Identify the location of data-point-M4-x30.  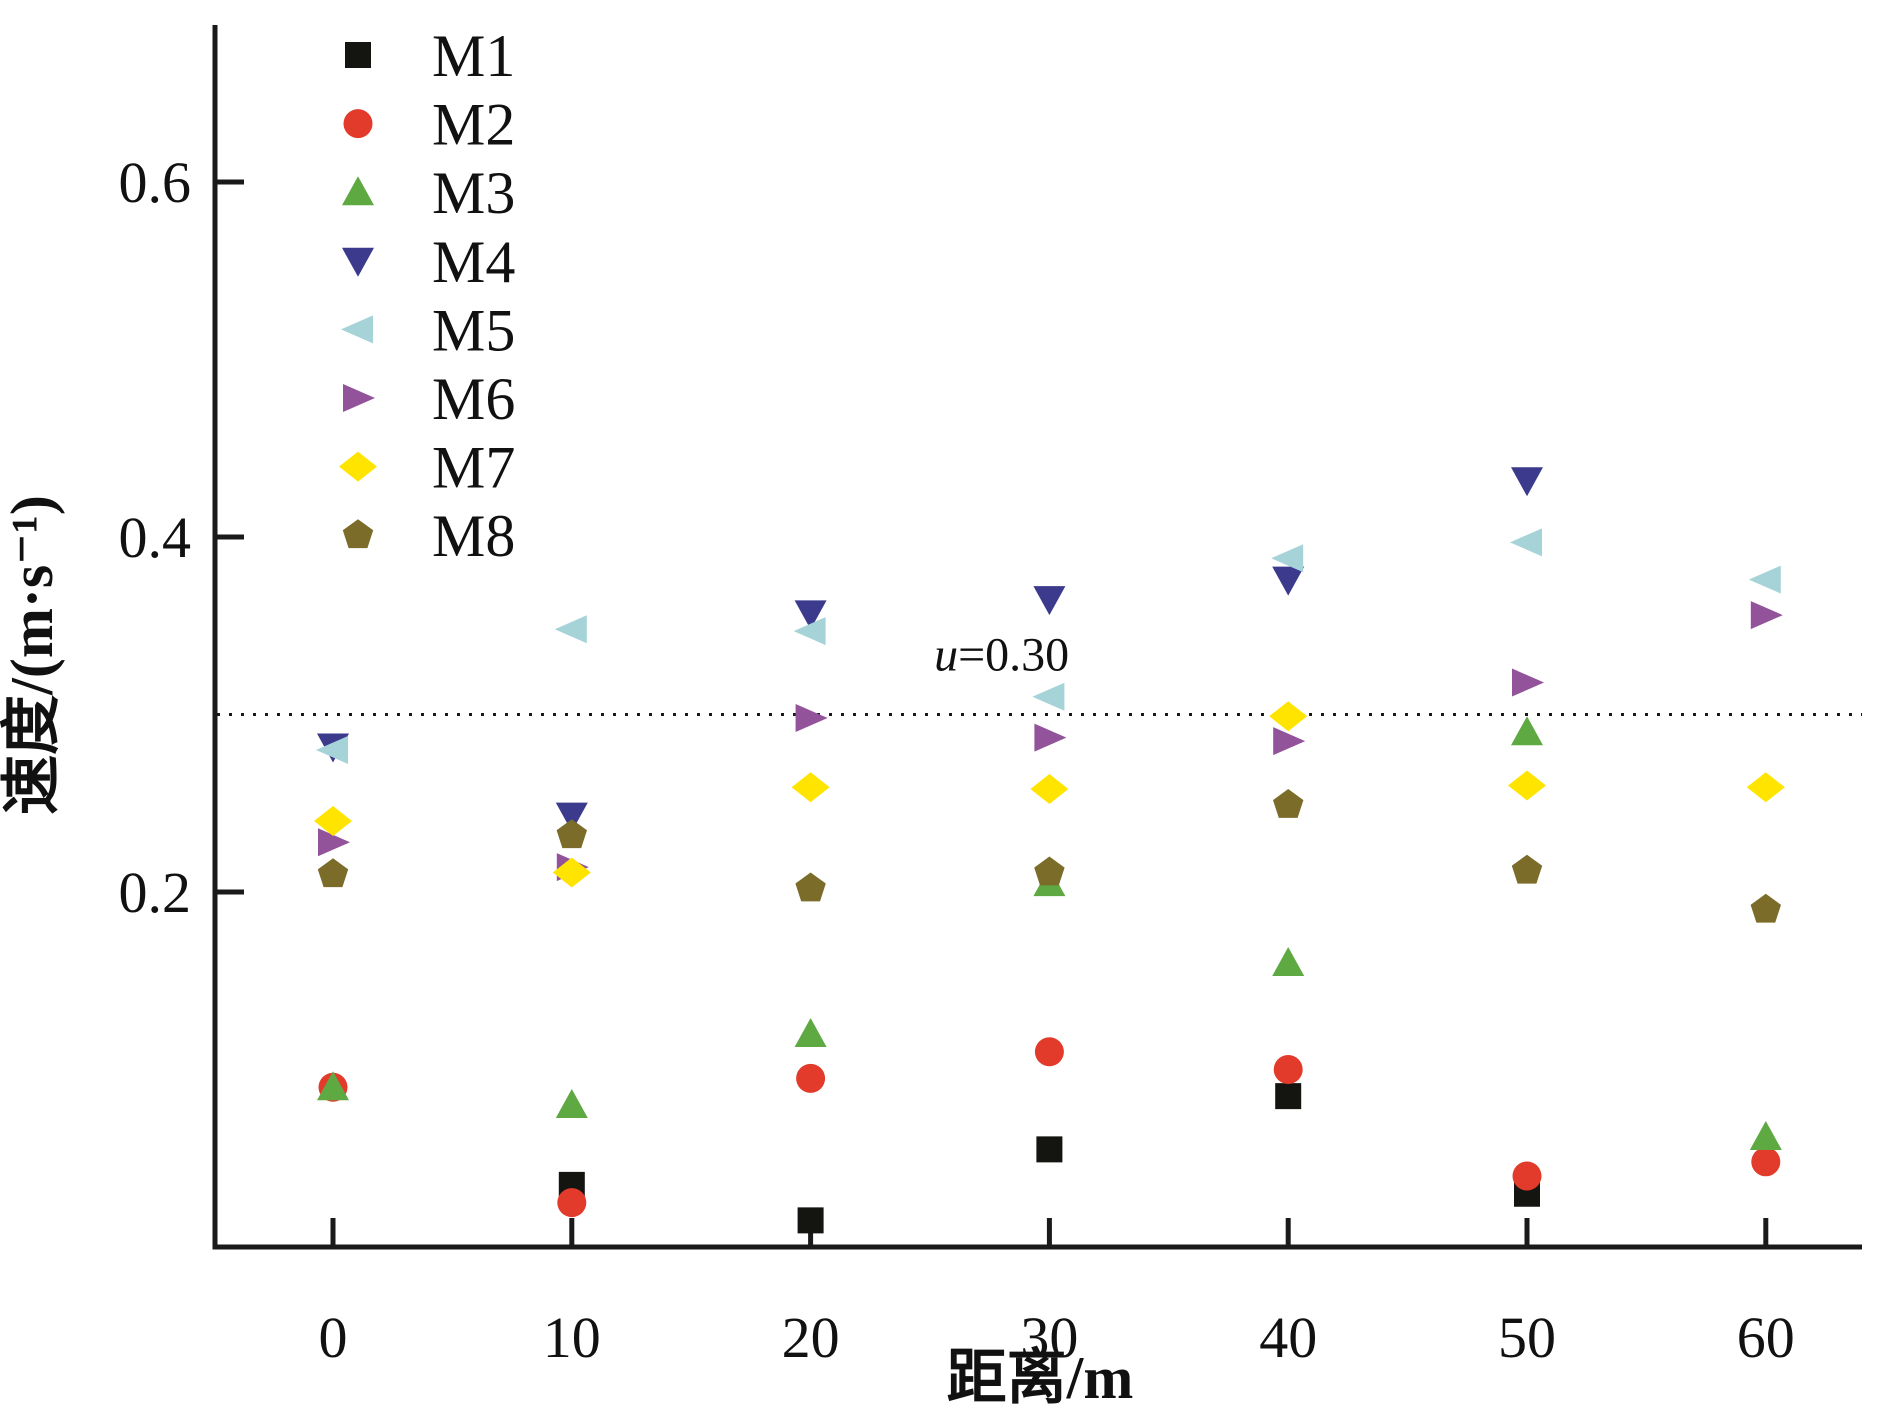
(1049, 601).